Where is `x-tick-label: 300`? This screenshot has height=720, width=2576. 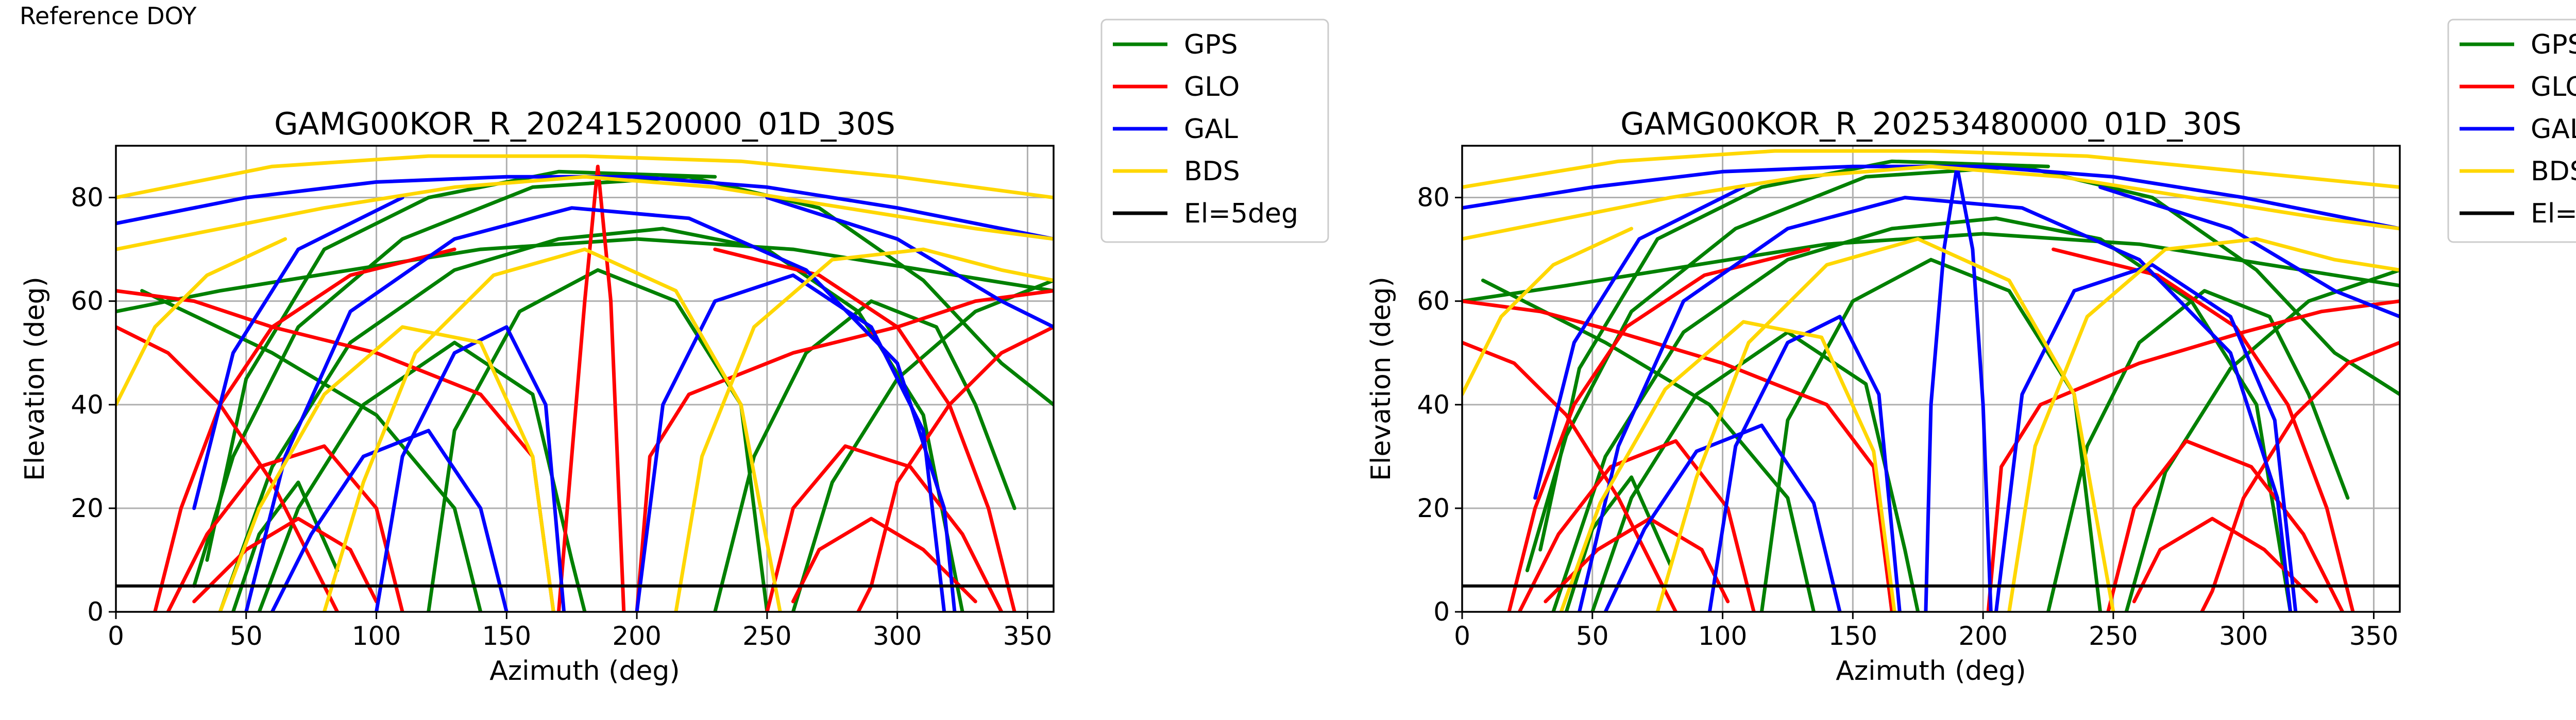 x-tick-label: 300 is located at coordinates (897, 636).